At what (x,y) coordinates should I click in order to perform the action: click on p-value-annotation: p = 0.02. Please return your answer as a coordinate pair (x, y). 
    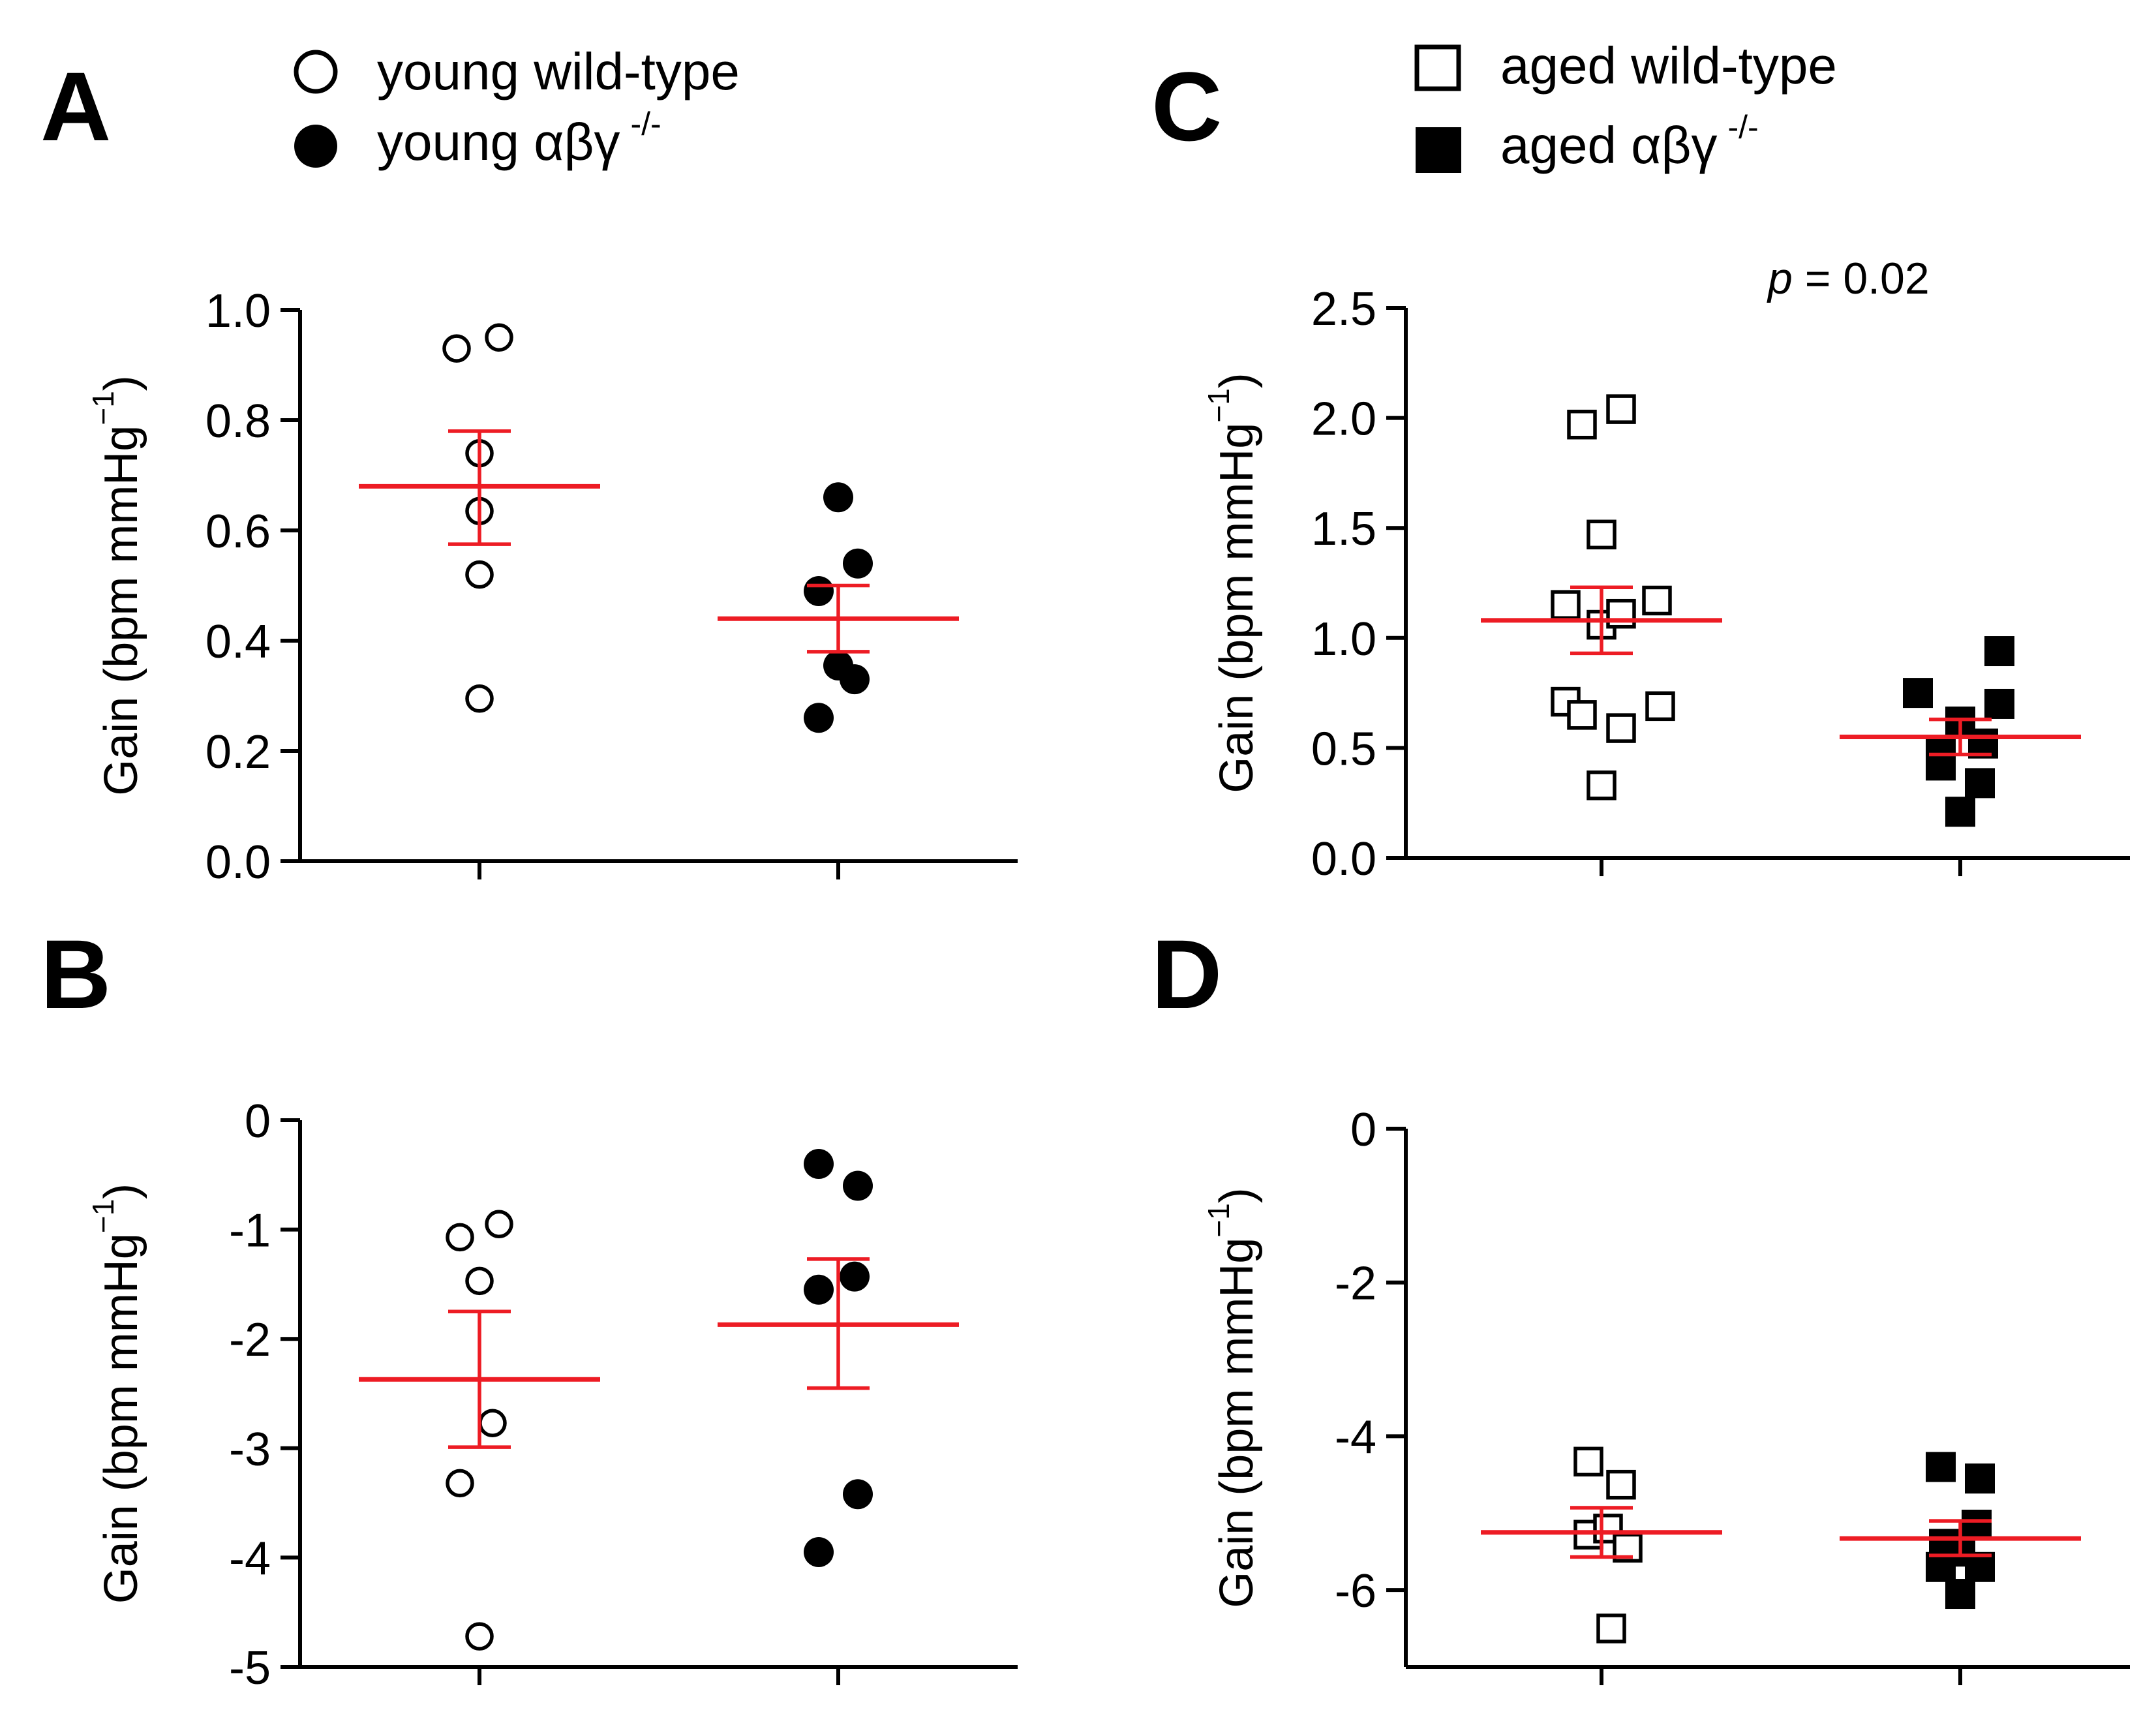
    Looking at the image, I should click on (1849, 278).